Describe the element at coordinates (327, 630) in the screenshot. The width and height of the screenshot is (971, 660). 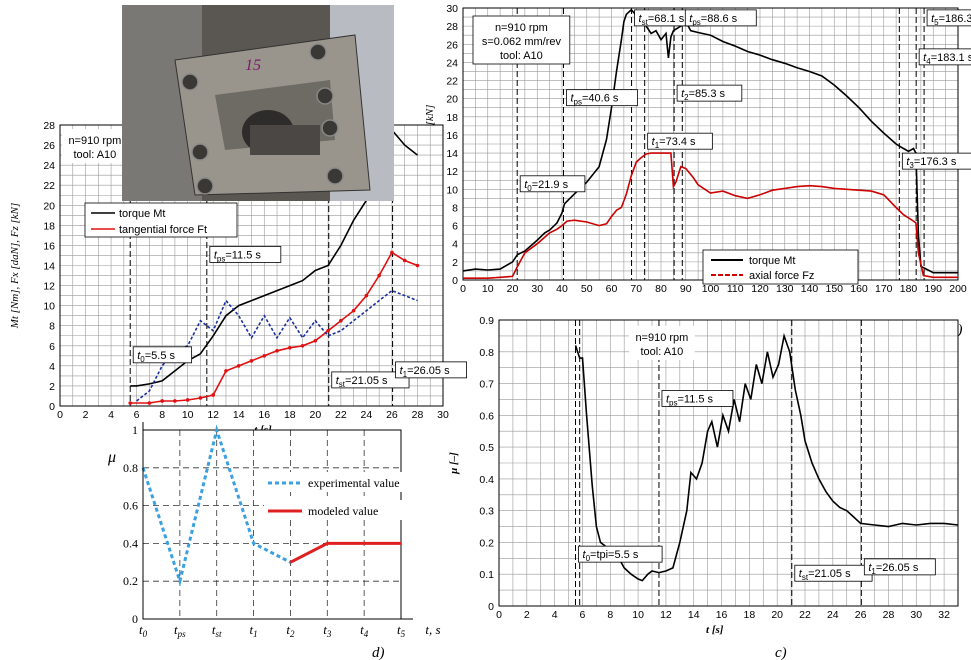
I see `x-tick-label: t3` at that location.